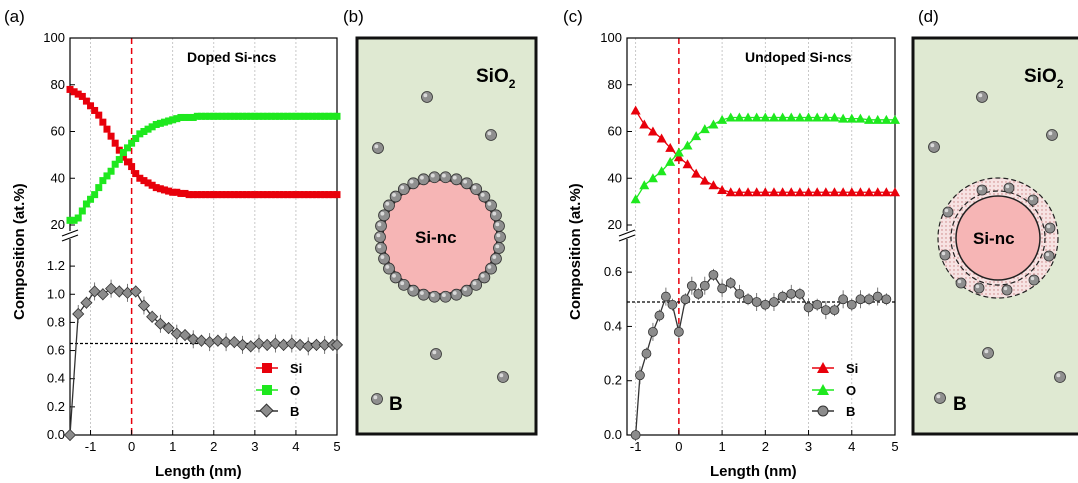 The height and width of the screenshot is (483, 1078). I want to click on legend-si-marker-a, so click(267, 368).